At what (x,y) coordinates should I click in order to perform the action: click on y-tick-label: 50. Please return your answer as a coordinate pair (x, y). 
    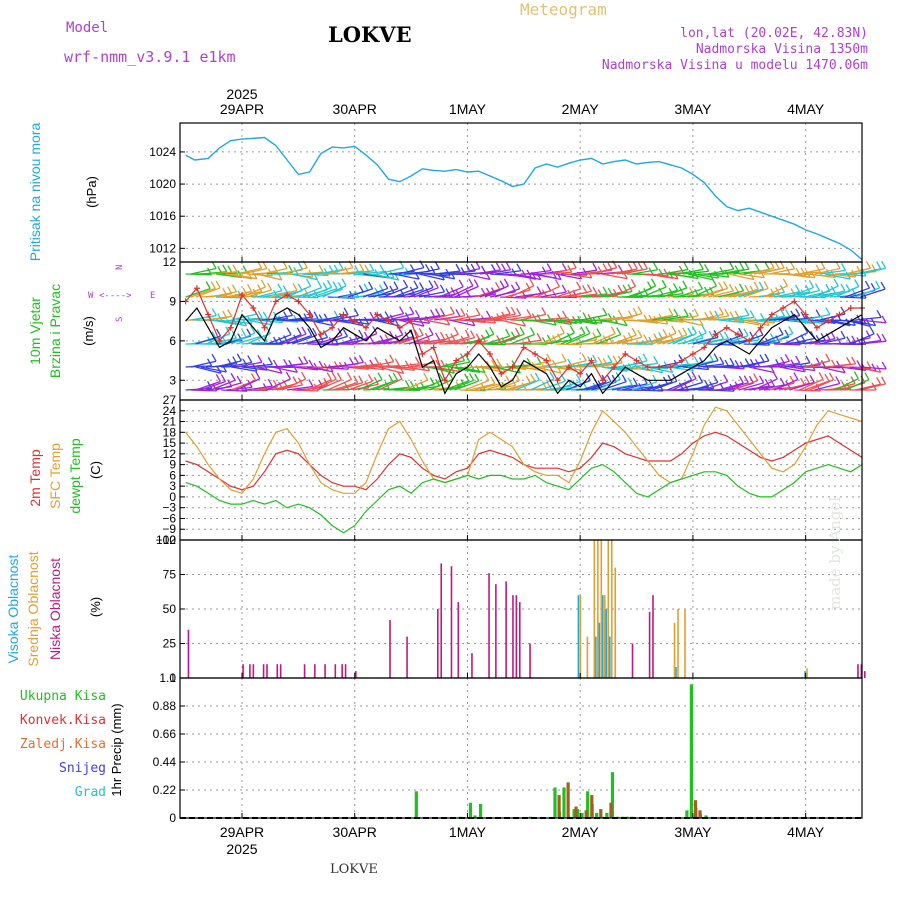
    Looking at the image, I should click on (170, 609).